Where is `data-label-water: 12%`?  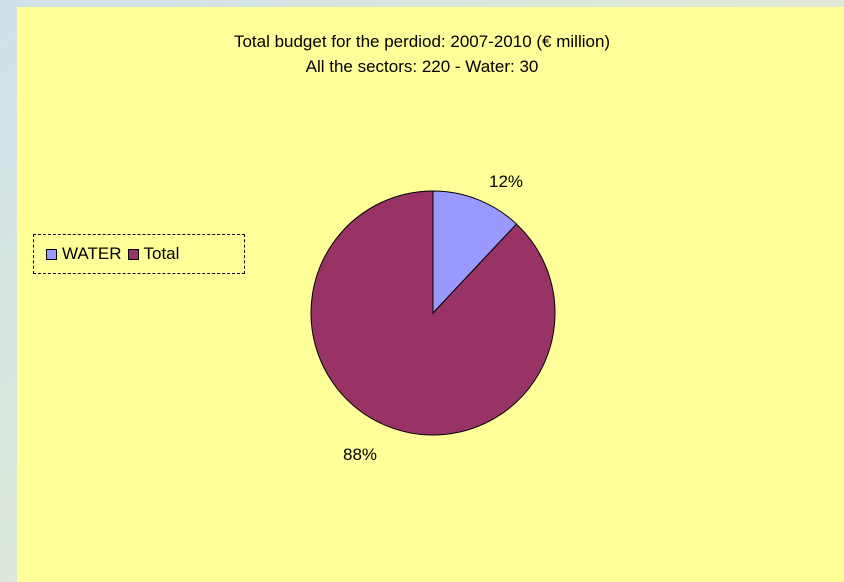 data-label-water: 12% is located at coordinates (506, 181).